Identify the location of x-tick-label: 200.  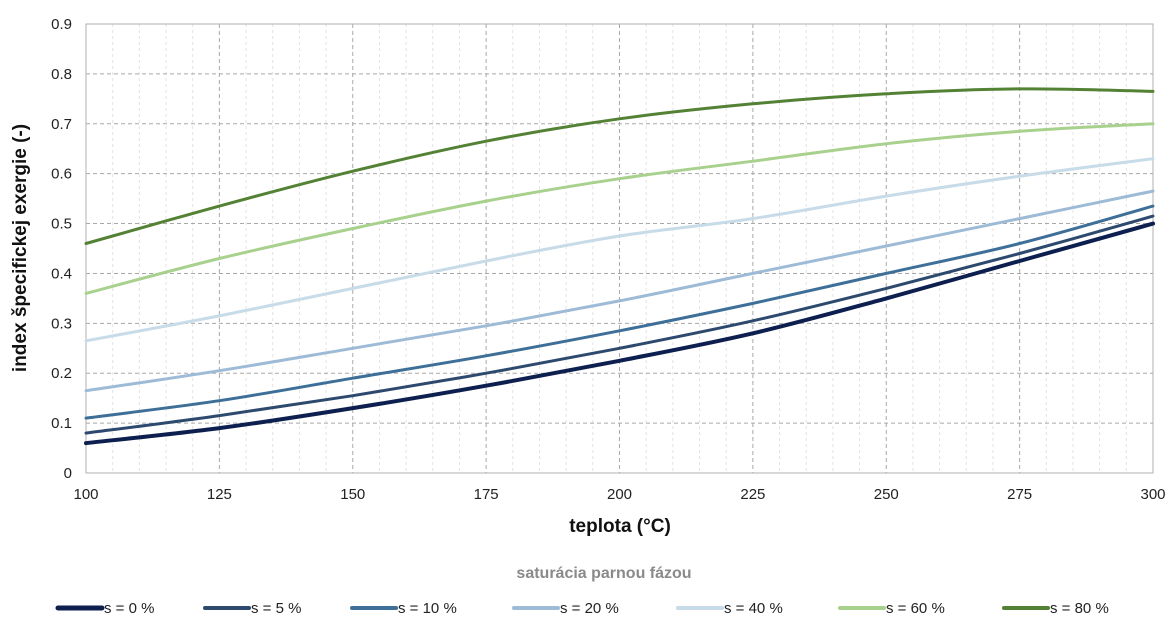
(619, 494).